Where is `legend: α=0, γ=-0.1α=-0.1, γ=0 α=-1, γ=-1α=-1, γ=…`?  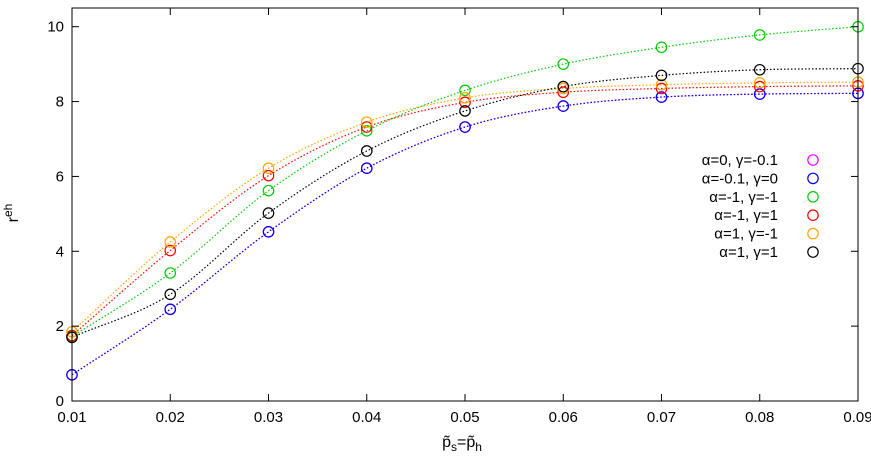
legend: α=0, γ=-0.1α=-0.1, γ=0 α=-1, γ=-1α=-1, γ=… is located at coordinates (760, 206).